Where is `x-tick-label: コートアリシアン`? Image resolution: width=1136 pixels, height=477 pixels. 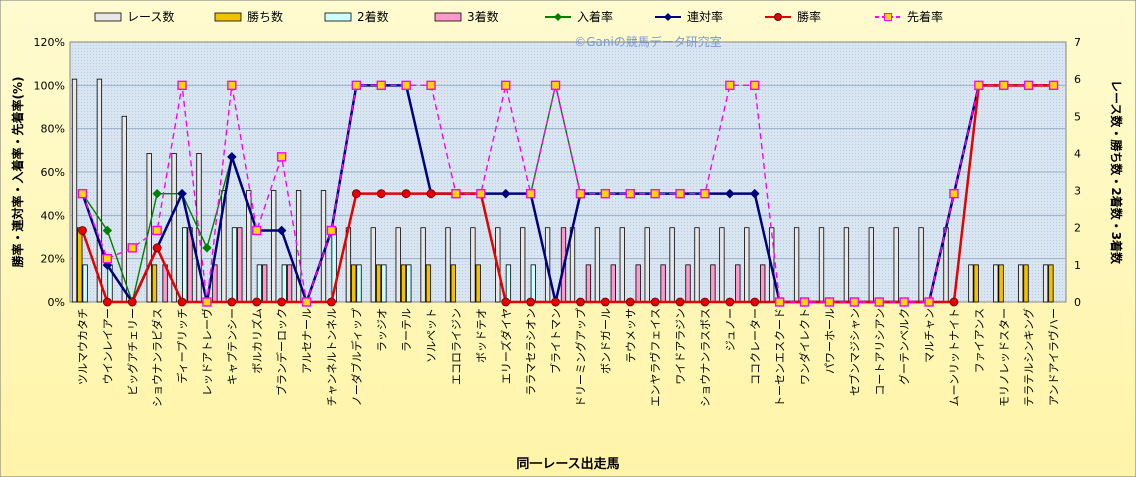
x-tick-label: コートアリシアン is located at coordinates (879, 352).